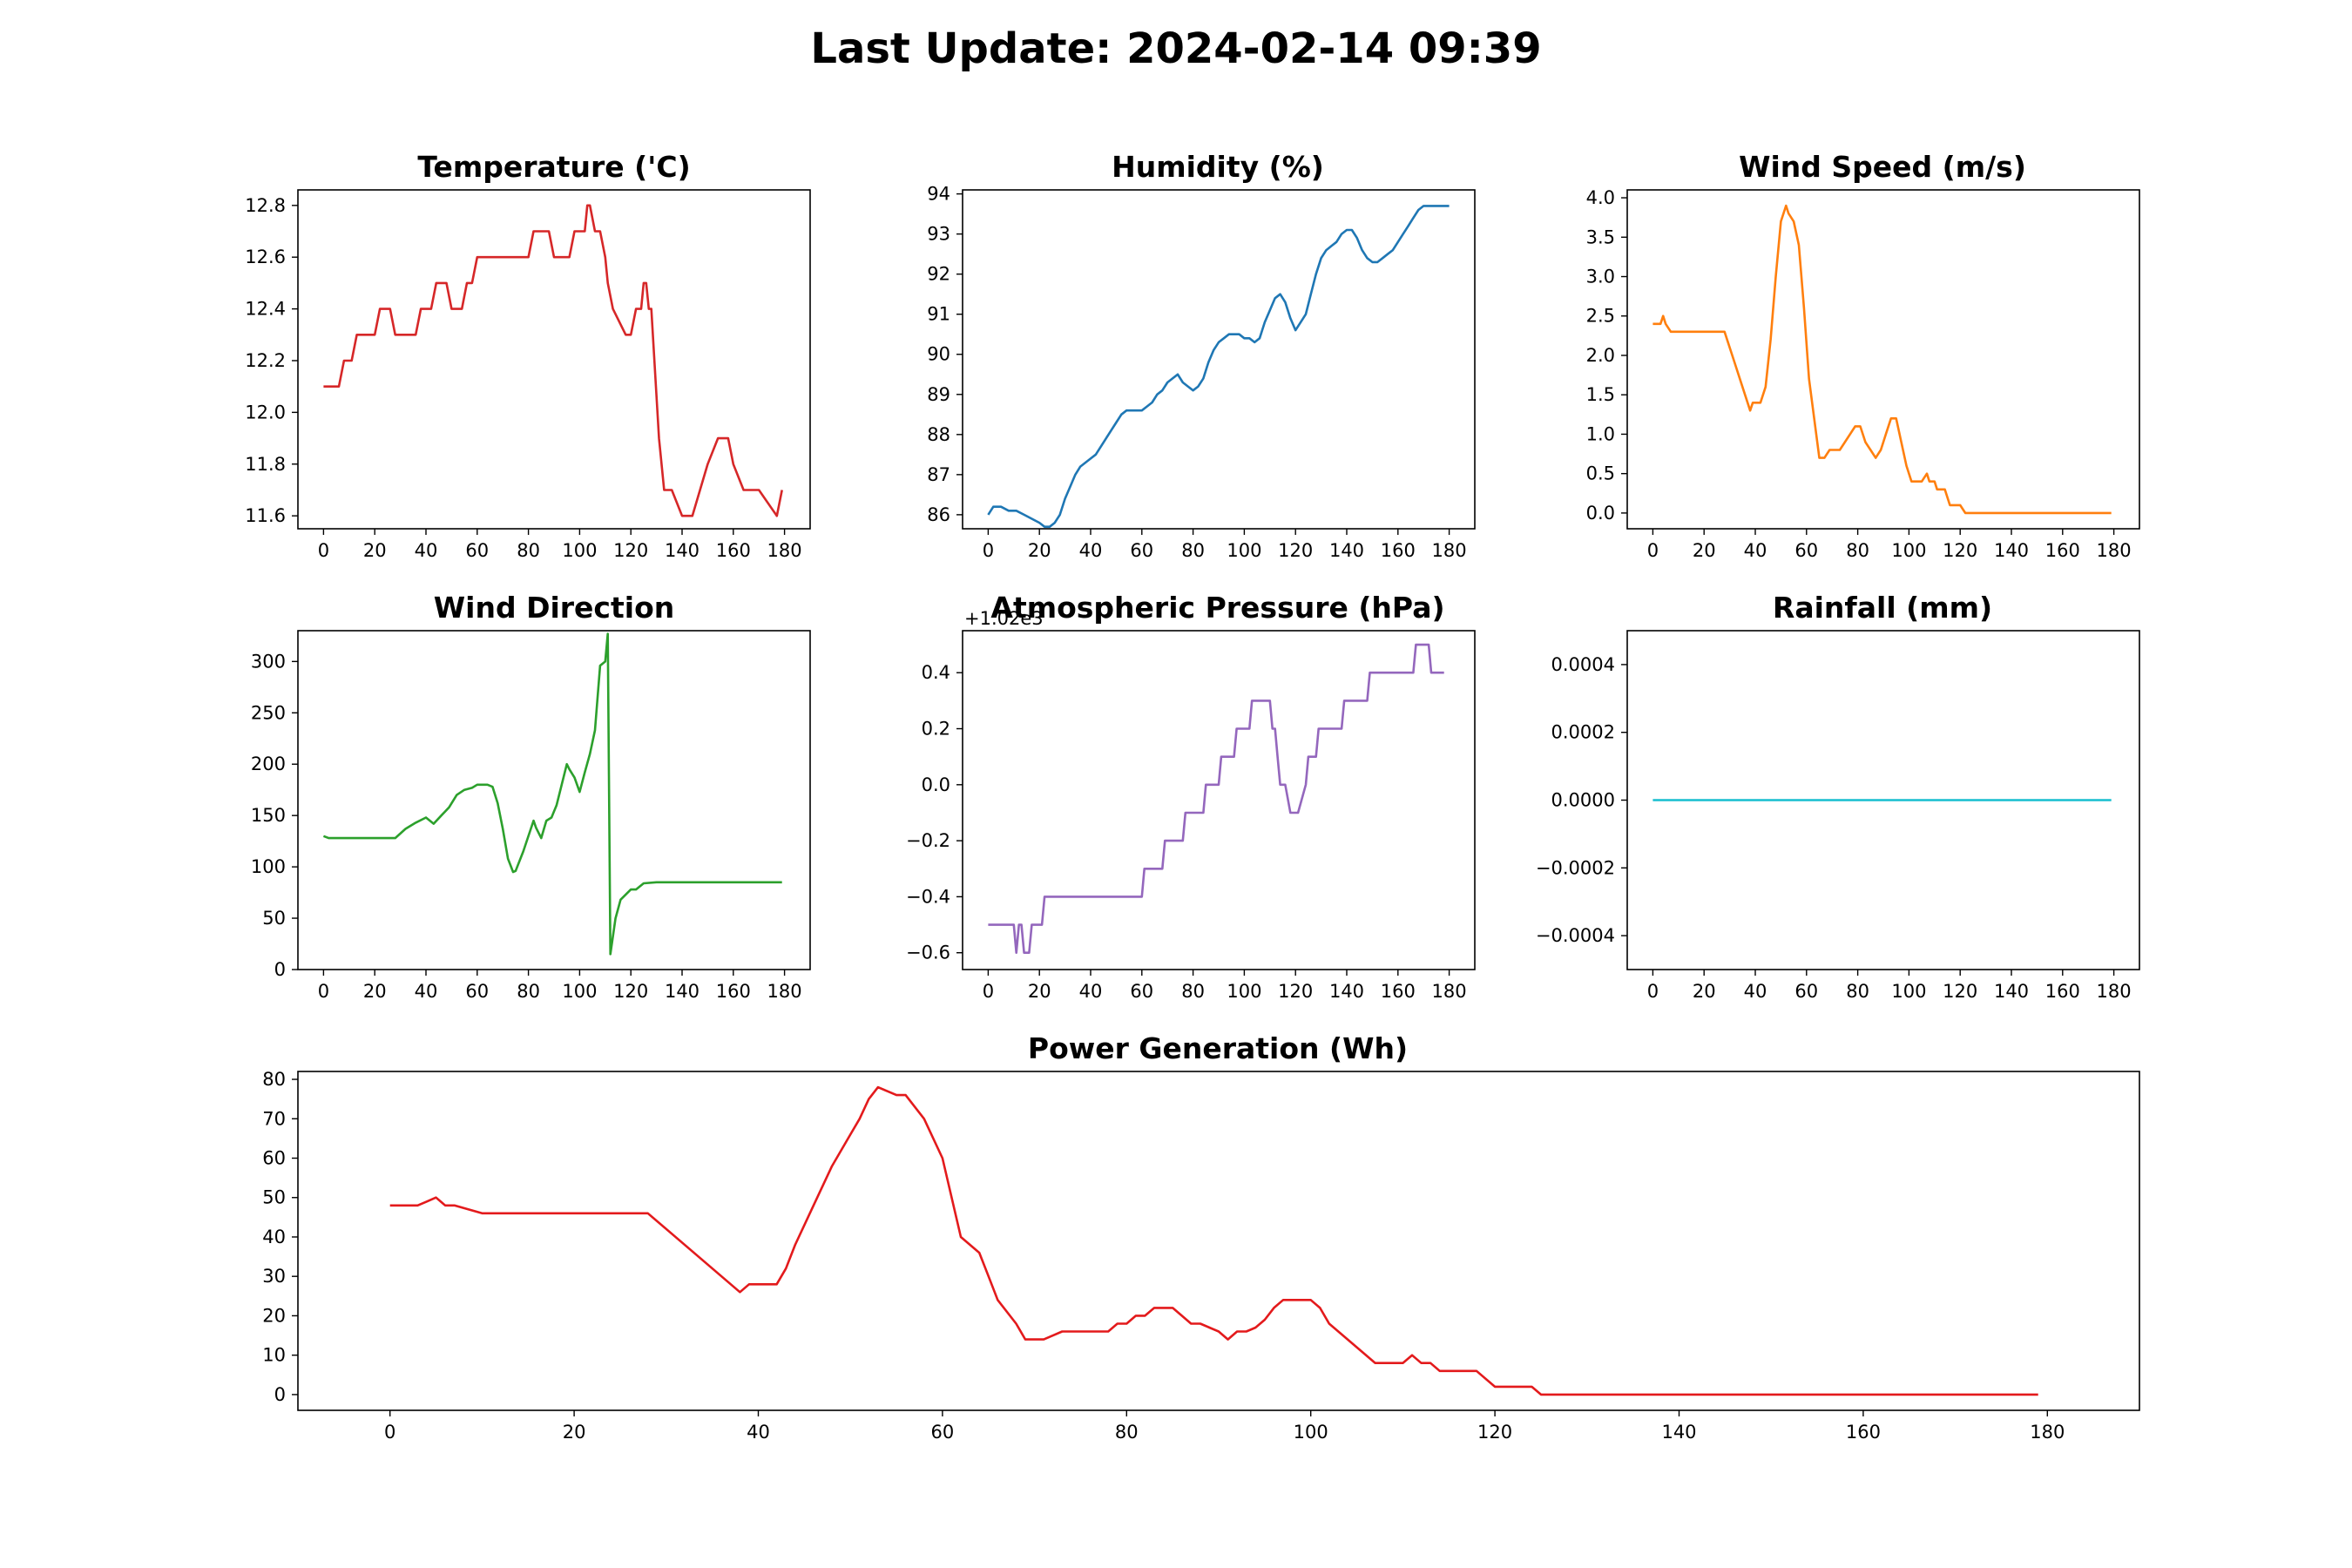 This screenshot has height=1568, width=2352. Describe the element at coordinates (265, 361) in the screenshot. I see `temperature-y-tick-label: 12.2` at that location.